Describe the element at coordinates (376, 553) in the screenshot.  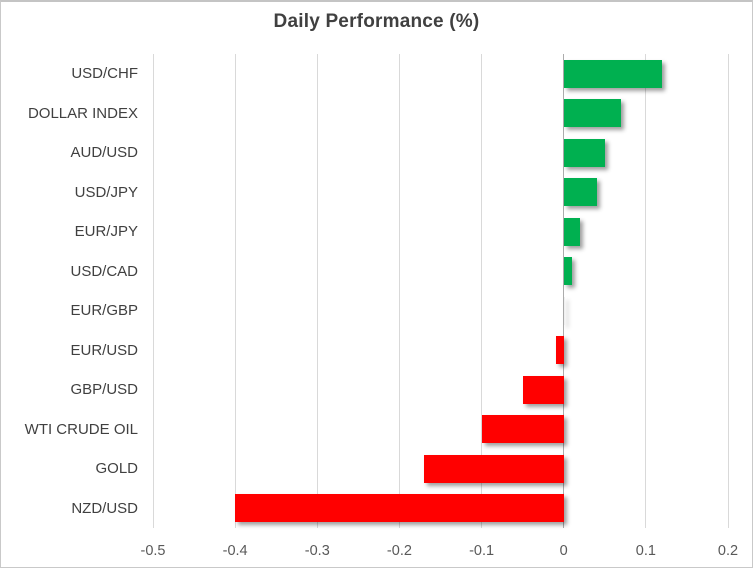
I see `value-axis-tick-labels: -0.5 -0.4 -0.3 -0.2 -0.1 0 0.1 0.2` at that location.